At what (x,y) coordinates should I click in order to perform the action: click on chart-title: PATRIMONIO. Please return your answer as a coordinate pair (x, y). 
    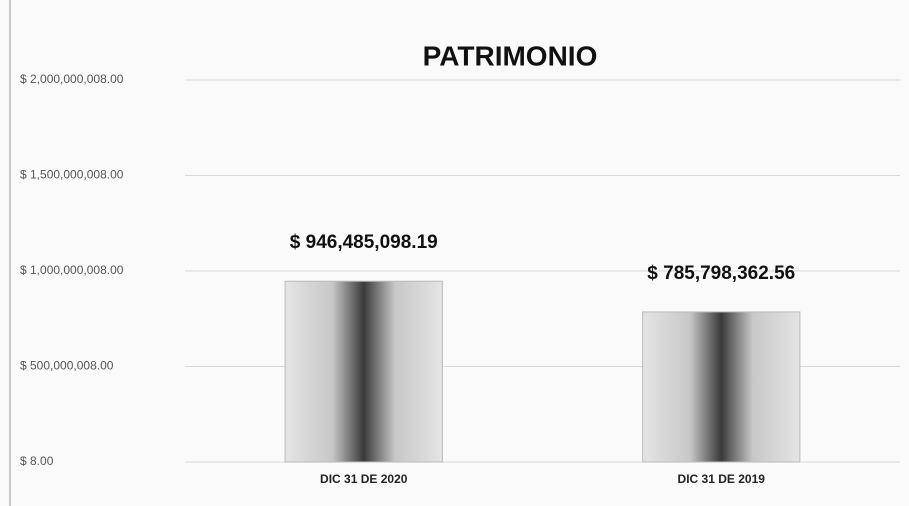
    Looking at the image, I should click on (510, 55).